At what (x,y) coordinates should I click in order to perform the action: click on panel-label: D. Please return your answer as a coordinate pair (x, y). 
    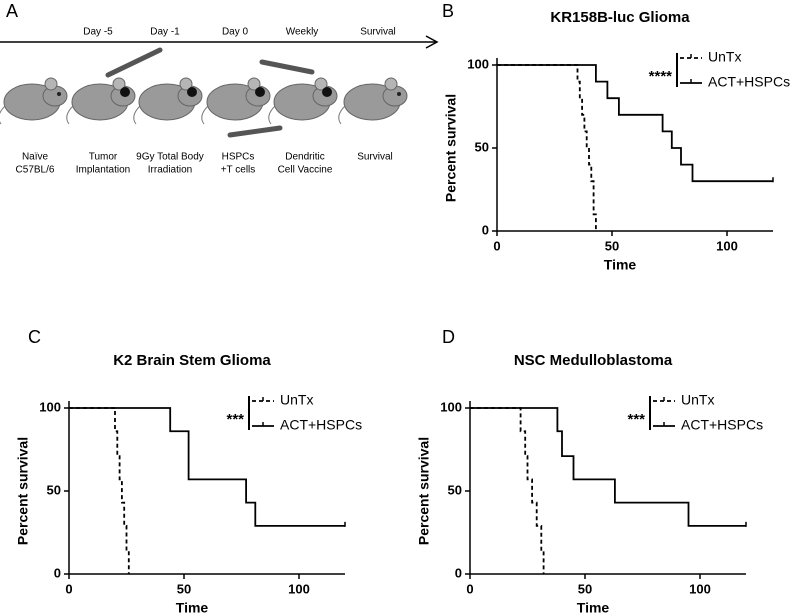
    Looking at the image, I should click on (448, 337).